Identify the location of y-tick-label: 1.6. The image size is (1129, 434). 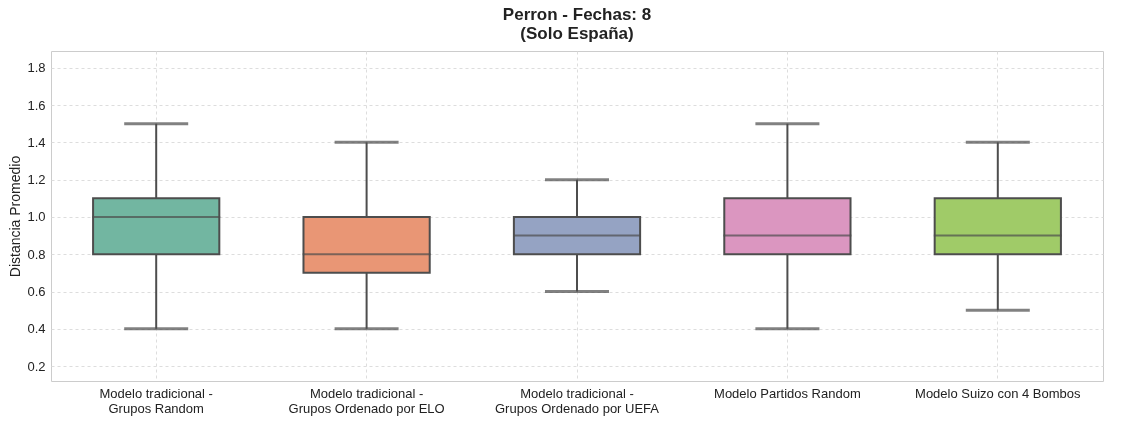
(36, 105).